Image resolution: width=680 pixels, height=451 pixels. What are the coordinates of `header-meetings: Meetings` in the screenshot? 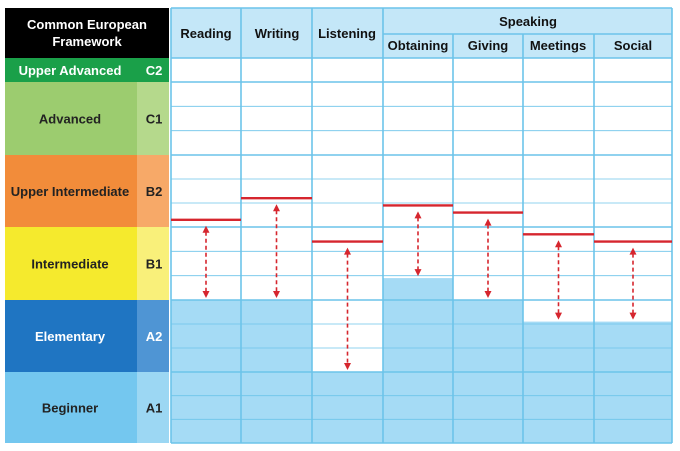 It's located at (558, 45).